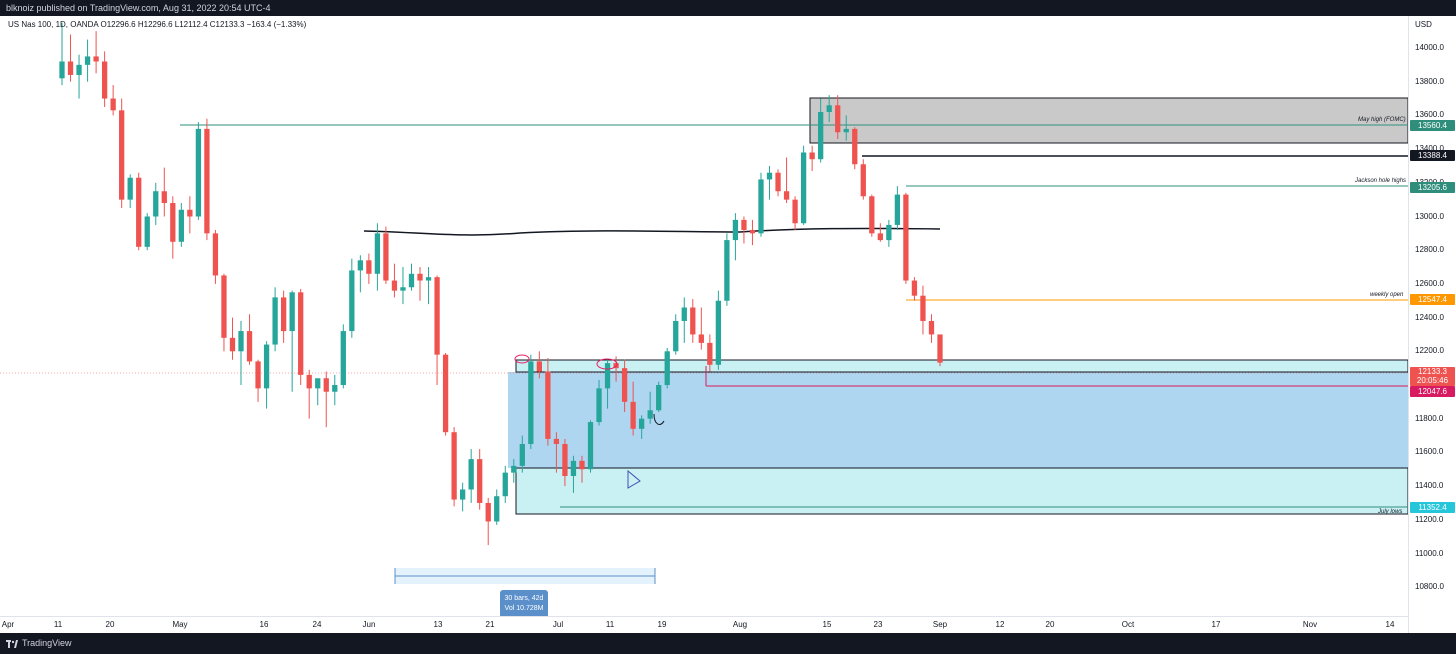  I want to click on time-tick: 24, so click(317, 624).